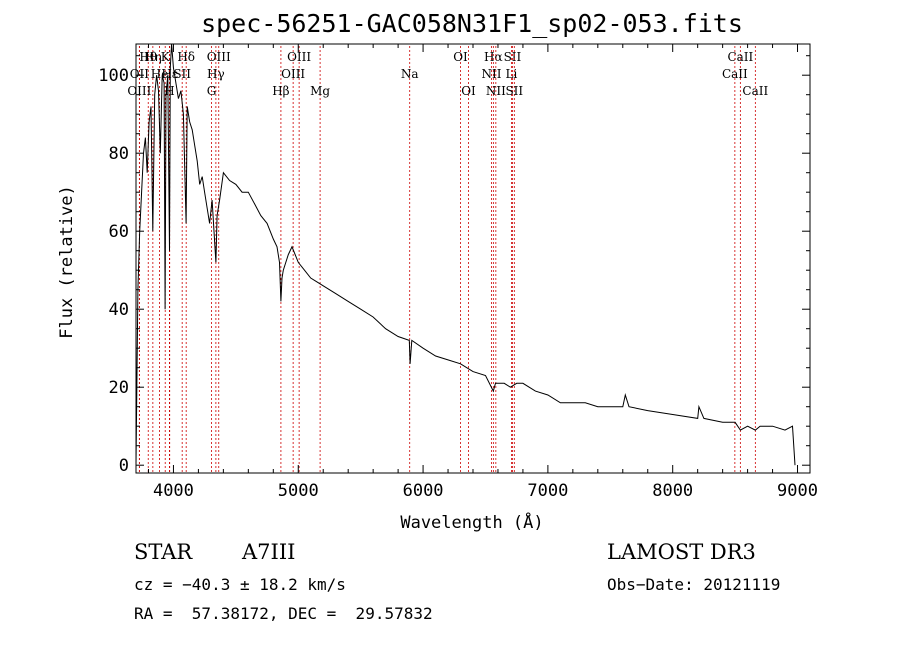 This screenshot has width=900, height=649. Describe the element at coordinates (186, 57) in the screenshot. I see `line-label: Hδ` at that location.